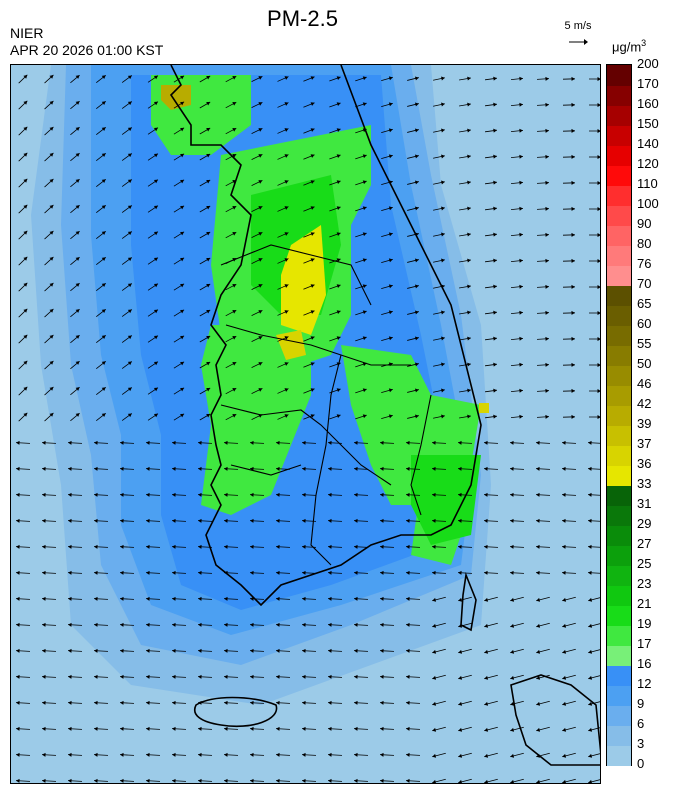 The image size is (673, 795). I want to click on wind-reference-arrow-icon, so click(578, 42).